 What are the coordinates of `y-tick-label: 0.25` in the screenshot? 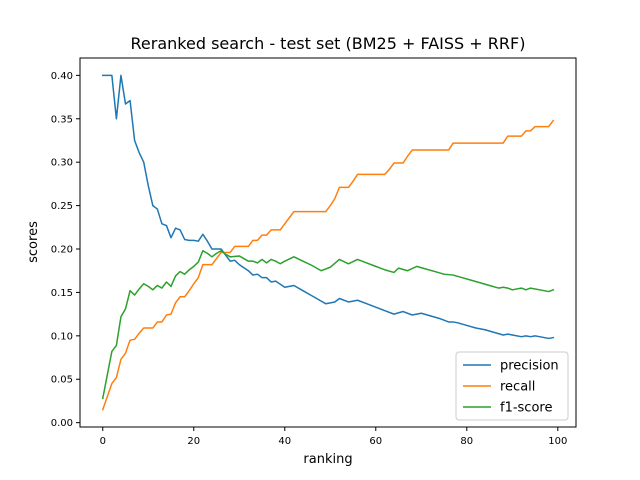 It's located at (62, 206).